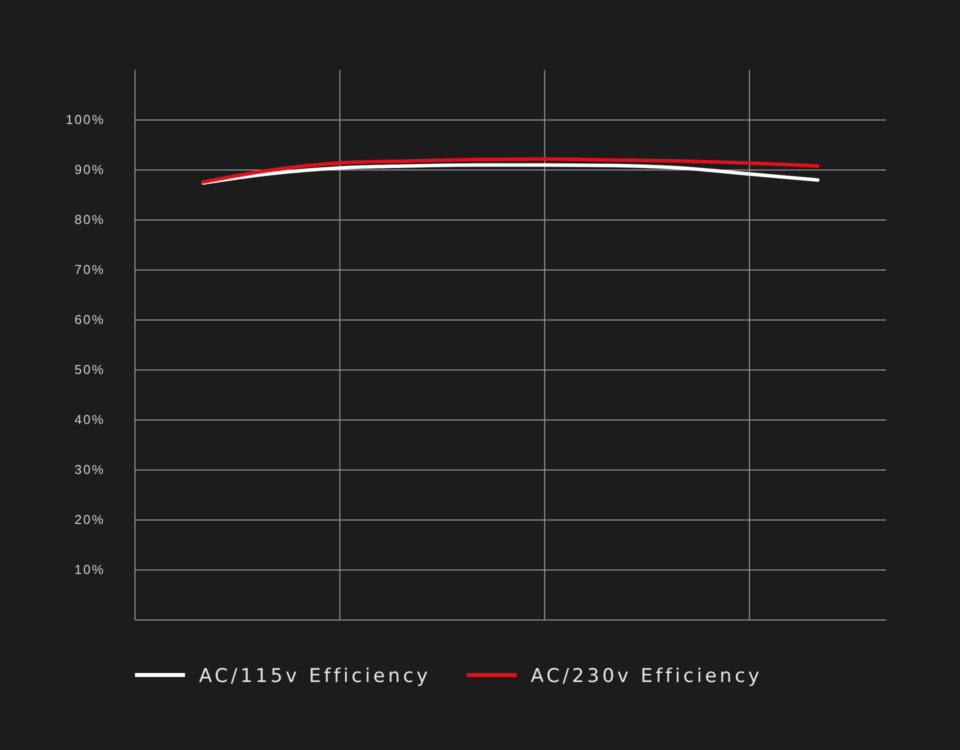  Describe the element at coordinates (89, 220) in the screenshot. I see `y-tick-label: 80%` at that location.